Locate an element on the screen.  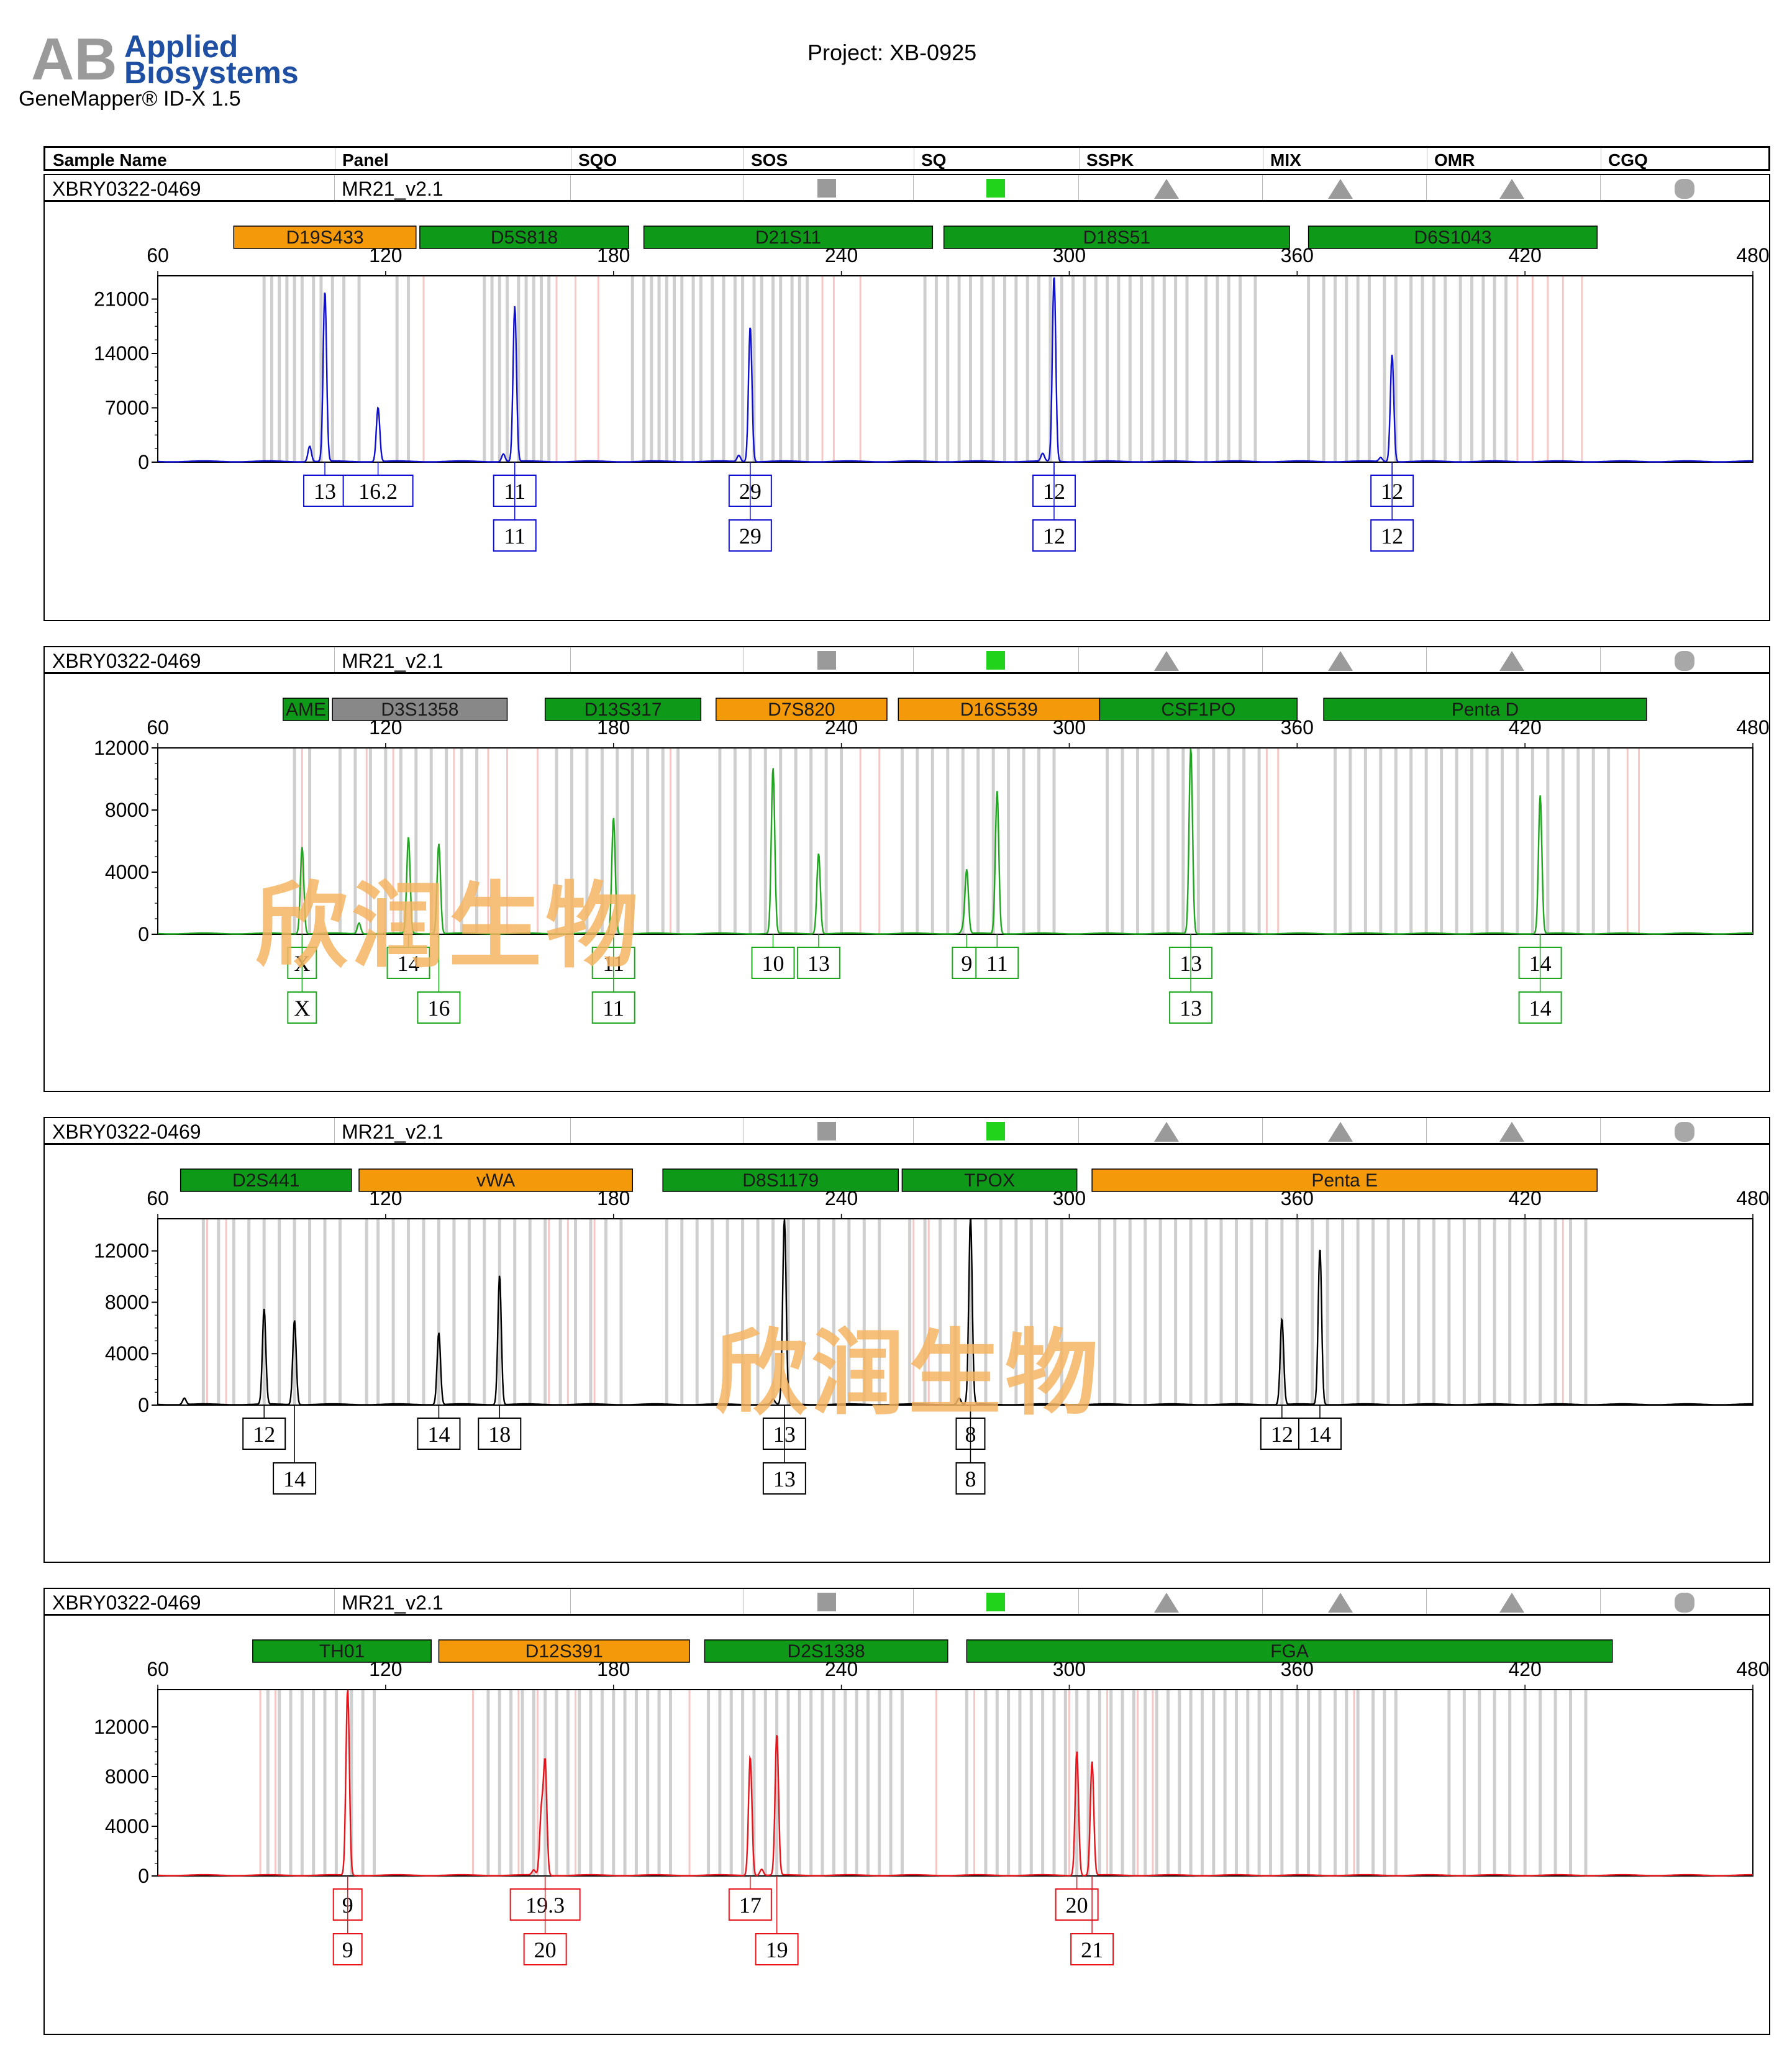
locus-bin: TH01 is located at coordinates (342, 1651).